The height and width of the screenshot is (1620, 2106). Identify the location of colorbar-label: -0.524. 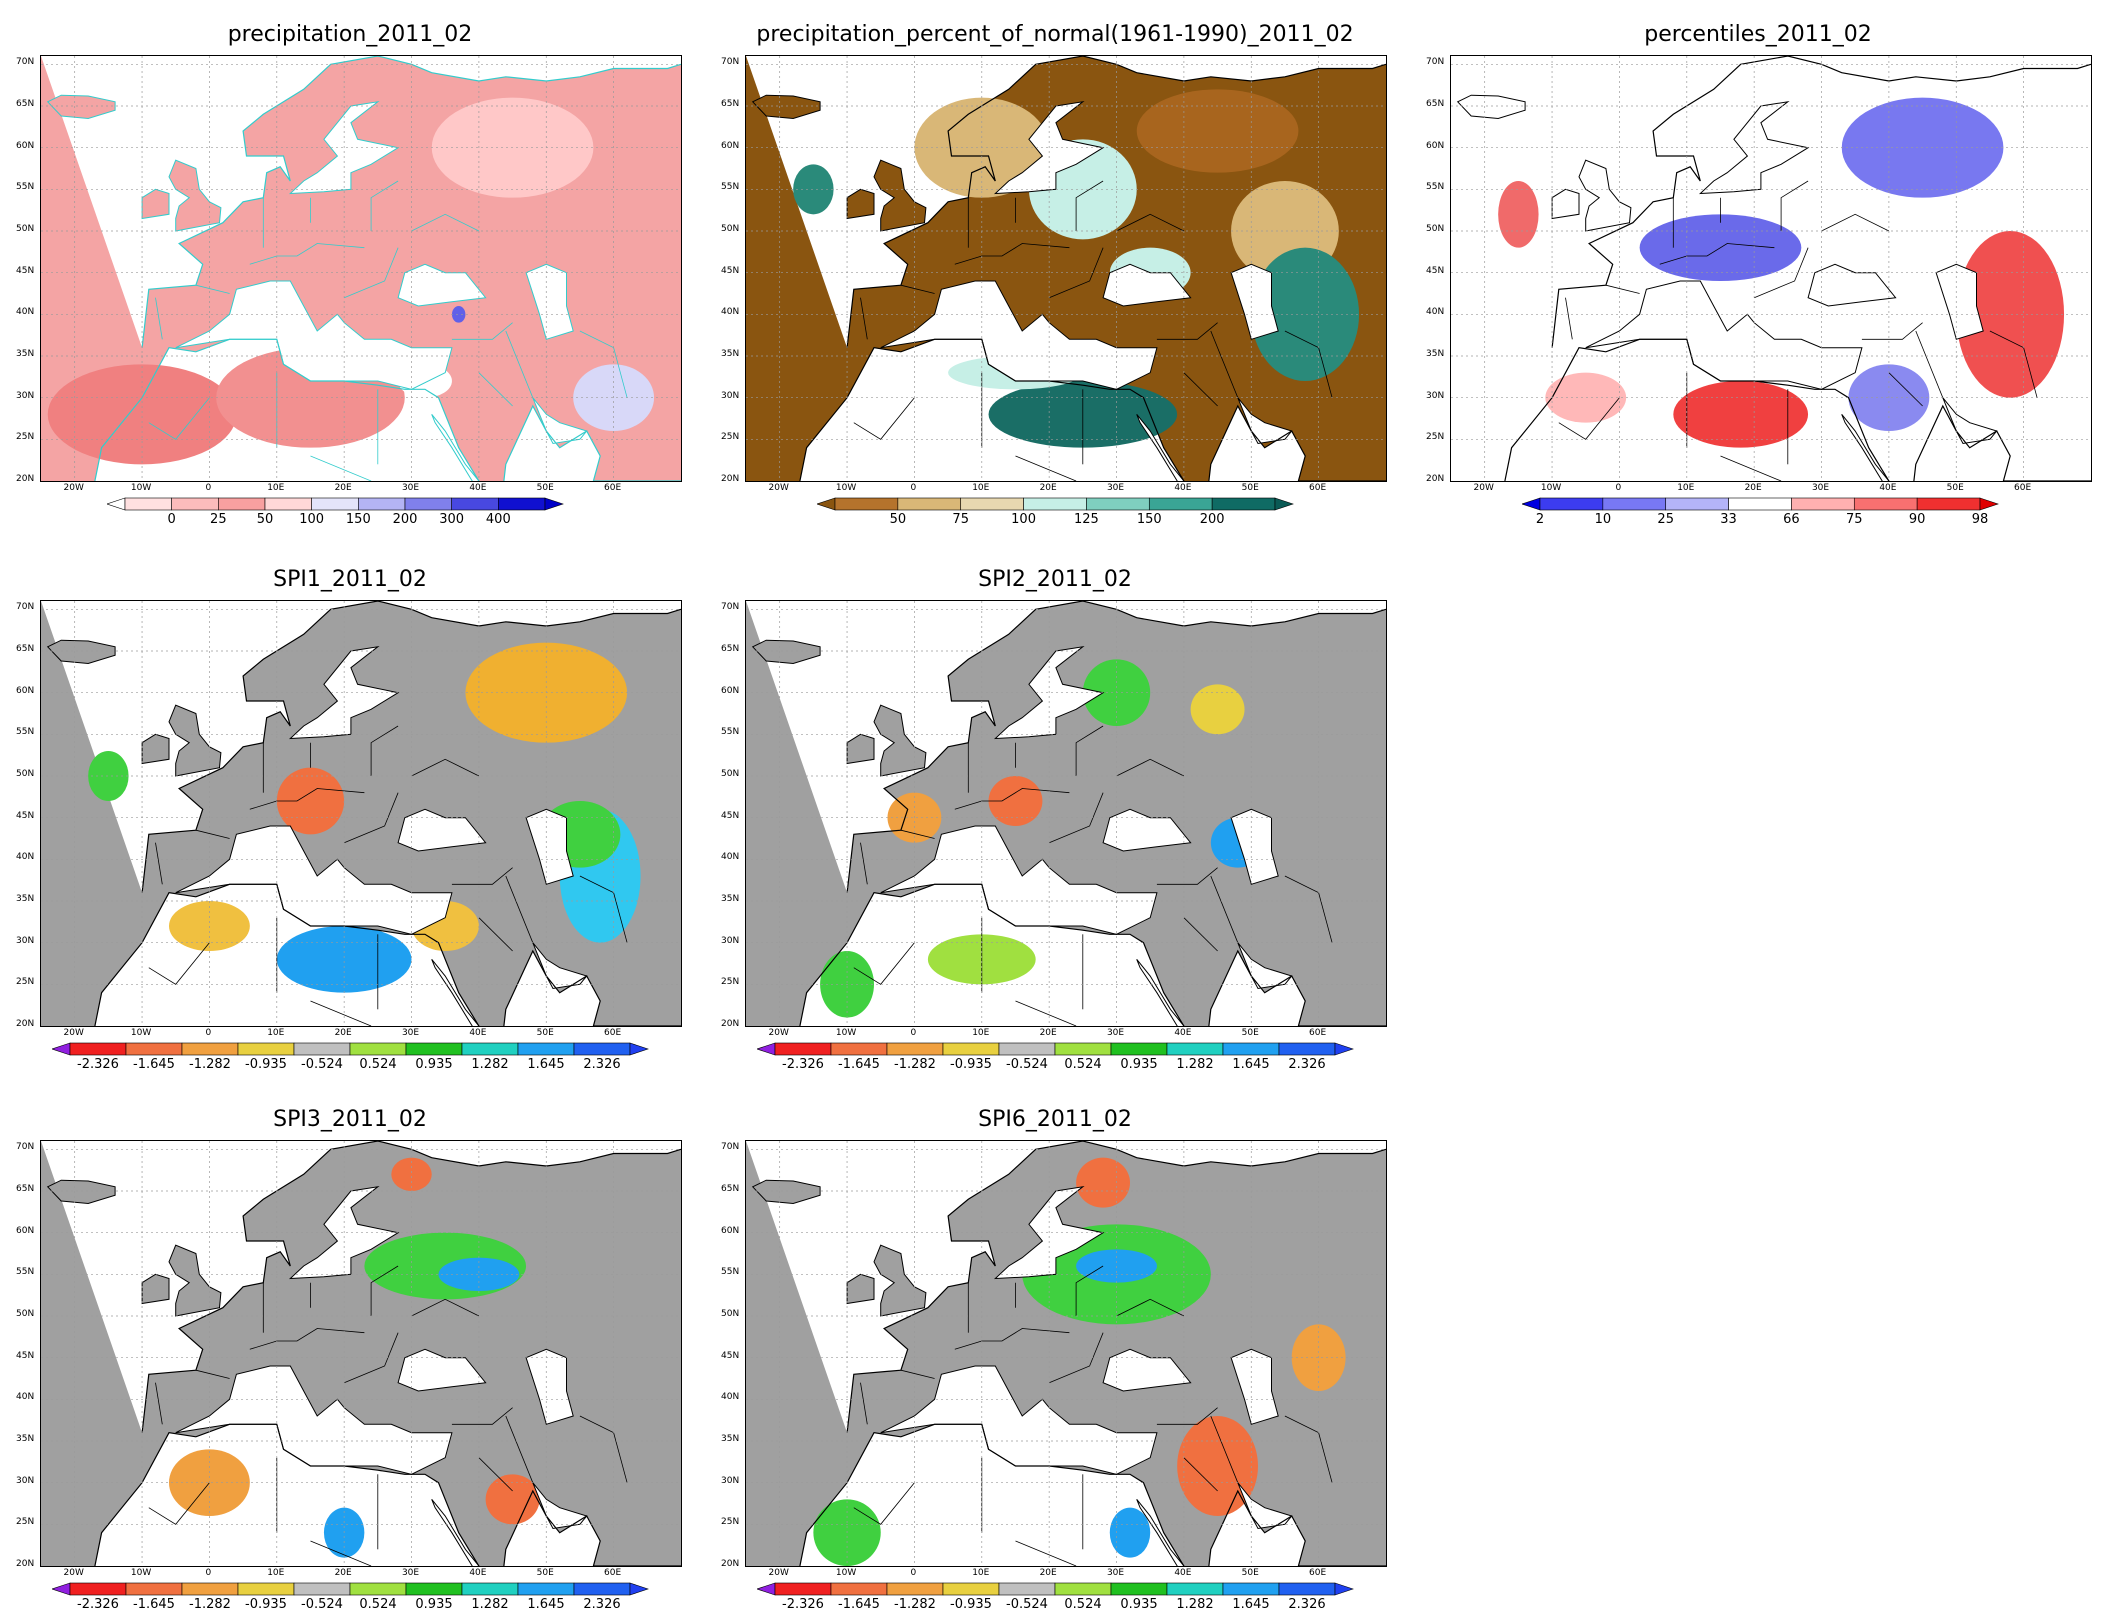
(322, 1064).